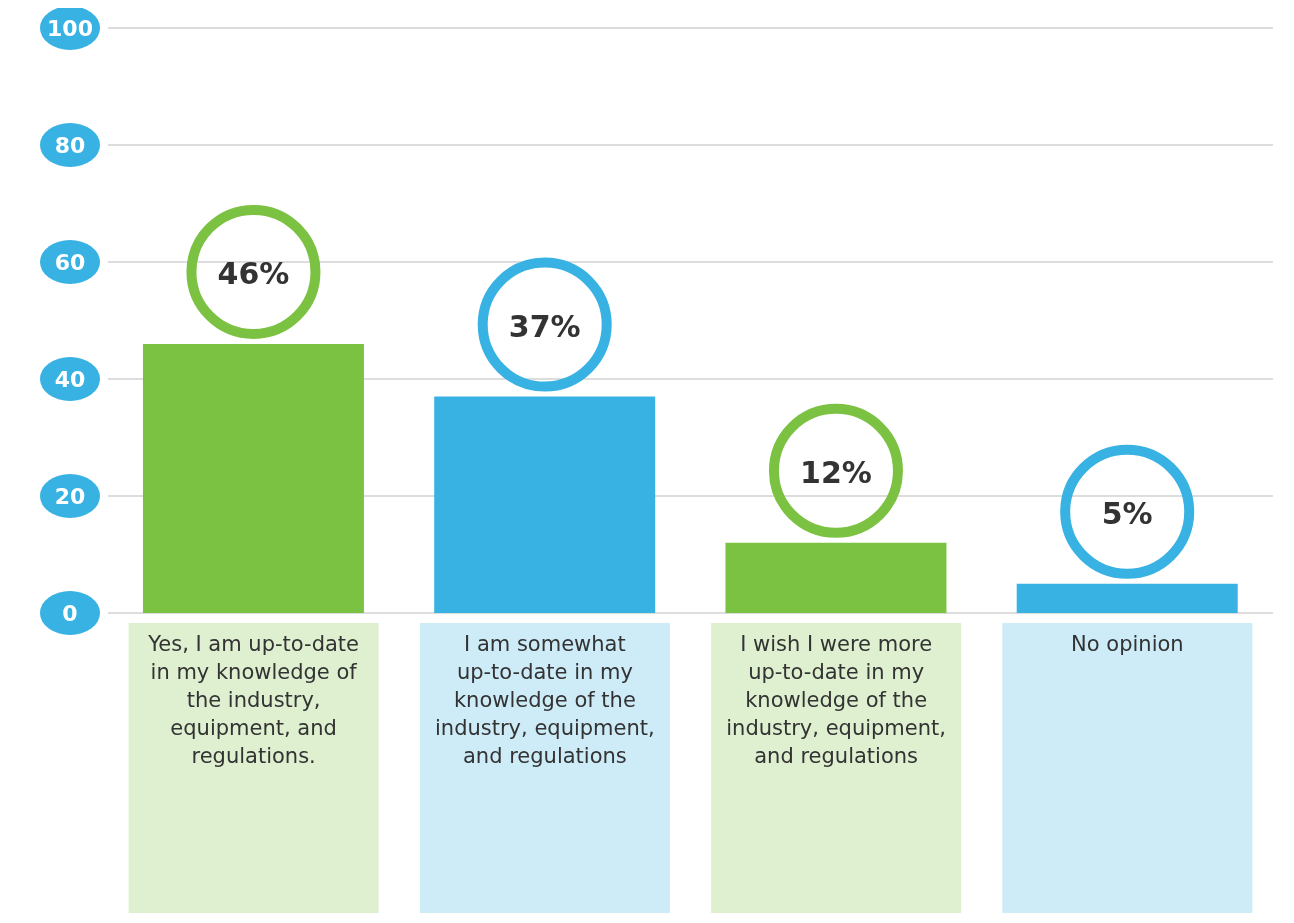 Image resolution: width=1294 pixels, height=923 pixels. I want to click on x-tick-label: Yes, I am up-to-date in my knowledge of the industry, equipment, and regulations., so click(253, 700).